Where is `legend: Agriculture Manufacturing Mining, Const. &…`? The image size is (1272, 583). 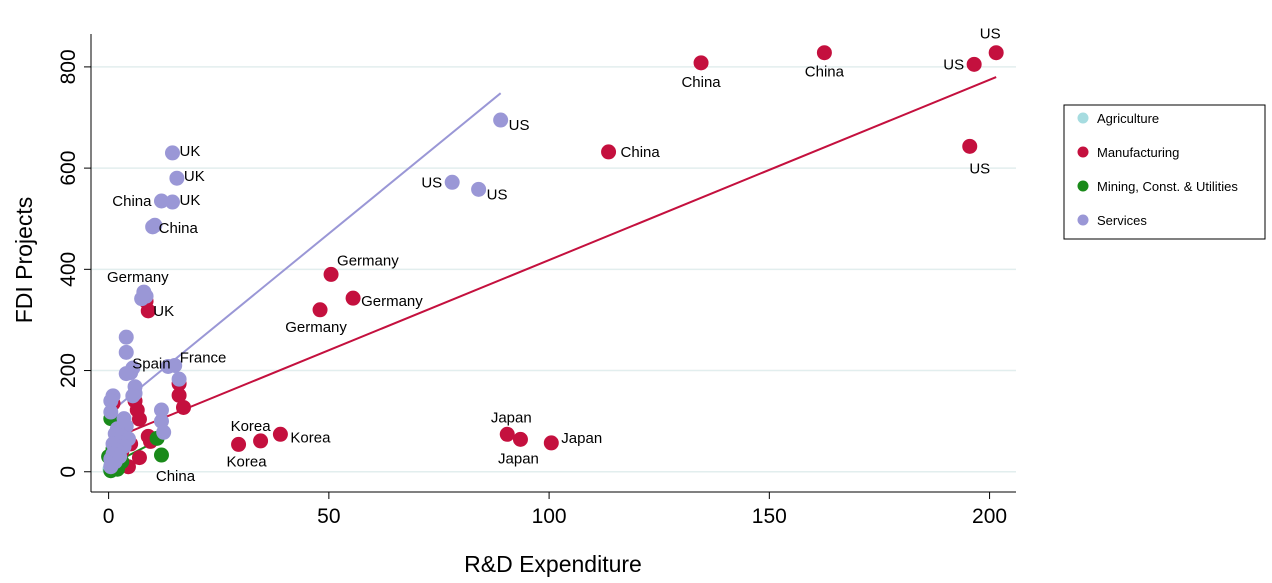
legend: Agriculture Manufacturing Mining, Const. &… is located at coordinates (1164, 172).